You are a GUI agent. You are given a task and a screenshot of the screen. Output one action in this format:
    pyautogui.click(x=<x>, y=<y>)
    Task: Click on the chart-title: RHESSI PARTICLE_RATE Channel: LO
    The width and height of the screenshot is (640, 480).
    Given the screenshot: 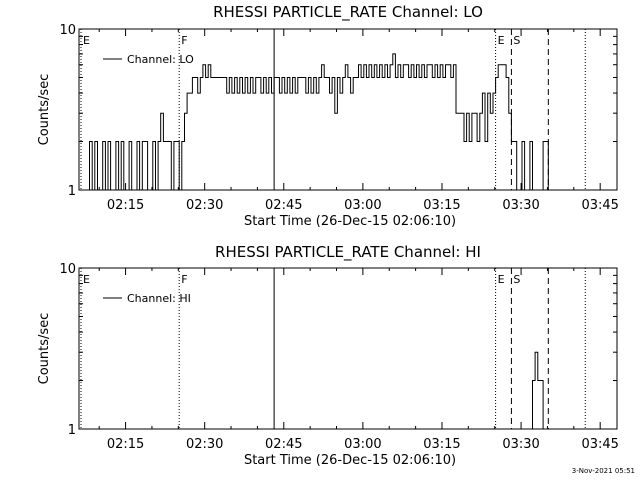 What is the action you would take?
    pyautogui.click(x=348, y=12)
    